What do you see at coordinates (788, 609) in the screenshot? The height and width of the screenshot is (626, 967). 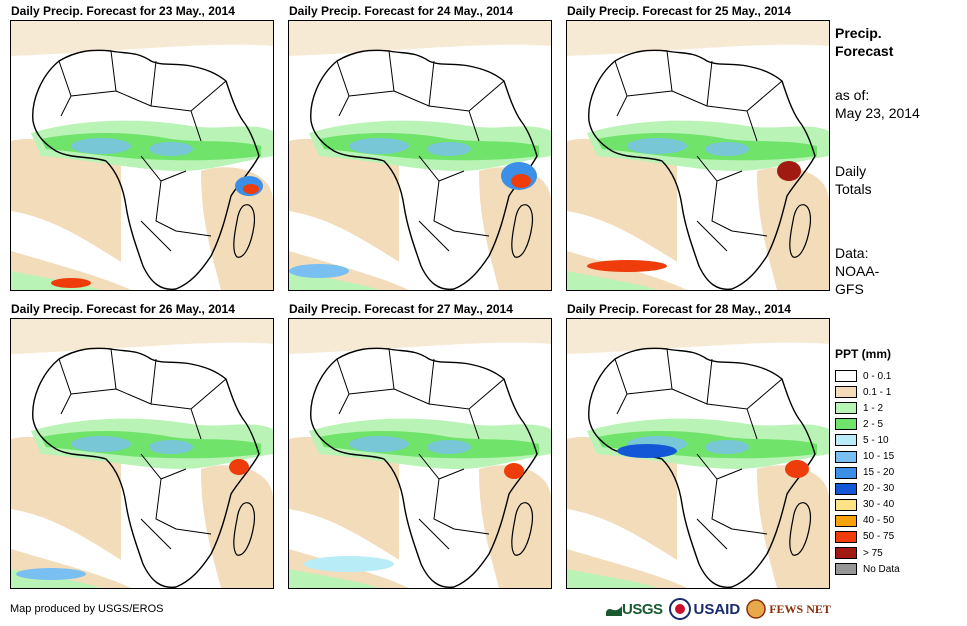 I see `fews-net-logo: FEWS NET` at bounding box center [788, 609].